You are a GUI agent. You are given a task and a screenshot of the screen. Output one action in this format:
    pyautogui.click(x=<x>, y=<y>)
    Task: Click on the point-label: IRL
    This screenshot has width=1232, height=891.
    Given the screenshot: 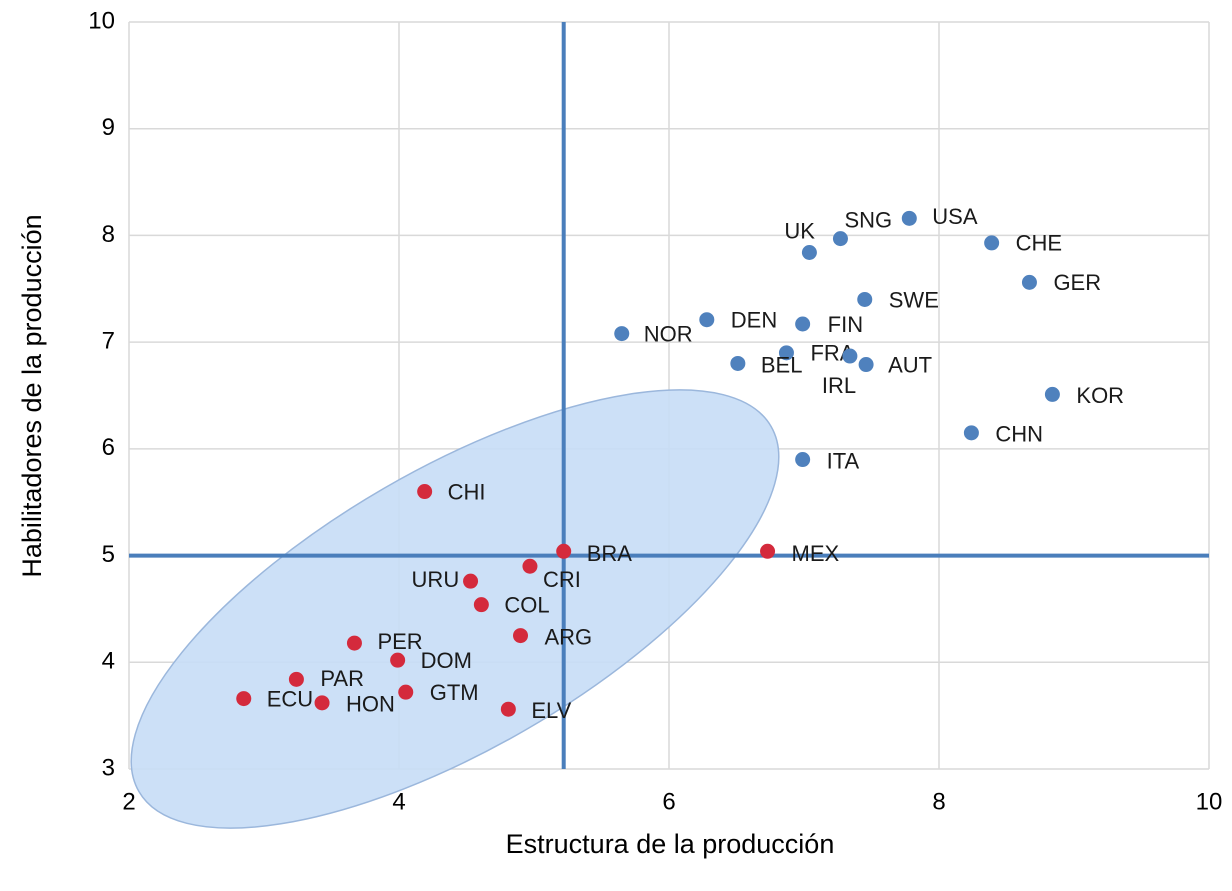 What is the action you would take?
    pyautogui.click(x=839, y=385)
    